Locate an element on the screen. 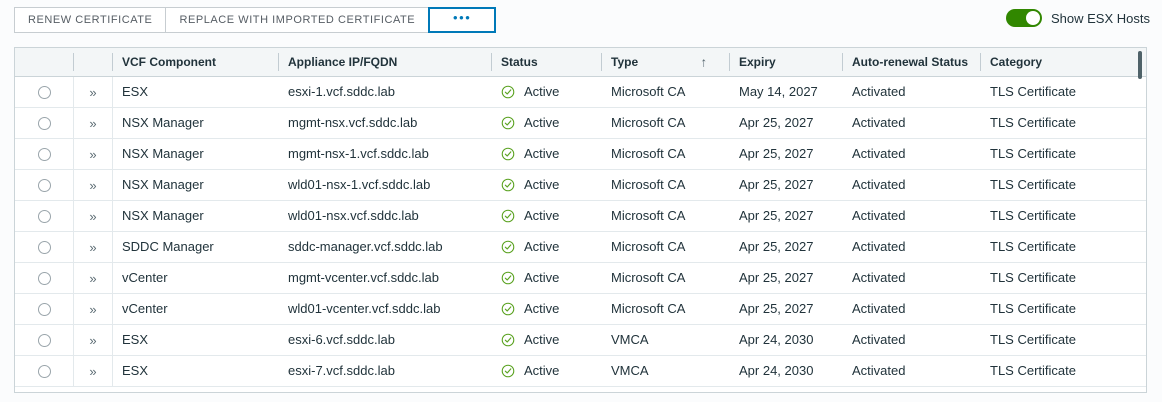  show-esx-hosts-toggle: Show ESX Hosts is located at coordinates (1078, 18).